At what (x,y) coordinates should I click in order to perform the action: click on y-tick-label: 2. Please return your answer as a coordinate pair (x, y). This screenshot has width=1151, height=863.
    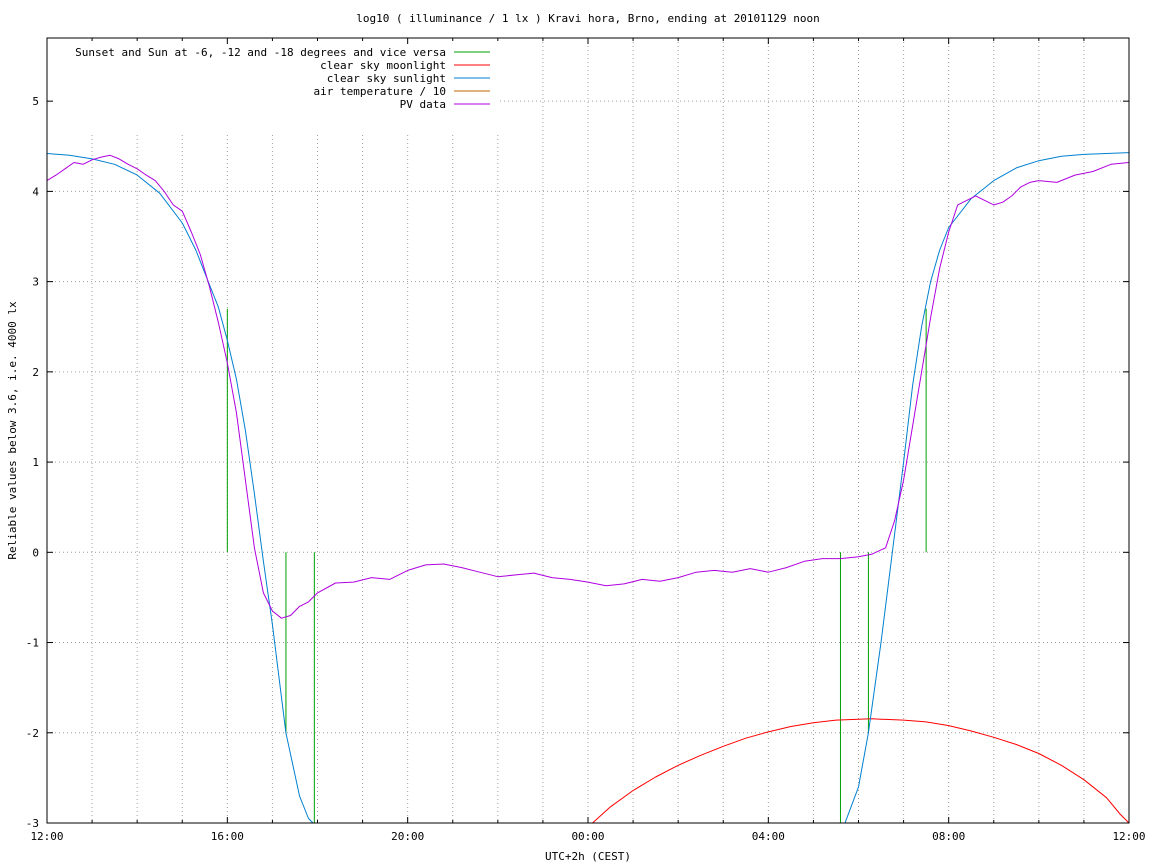
    Looking at the image, I should click on (35, 372).